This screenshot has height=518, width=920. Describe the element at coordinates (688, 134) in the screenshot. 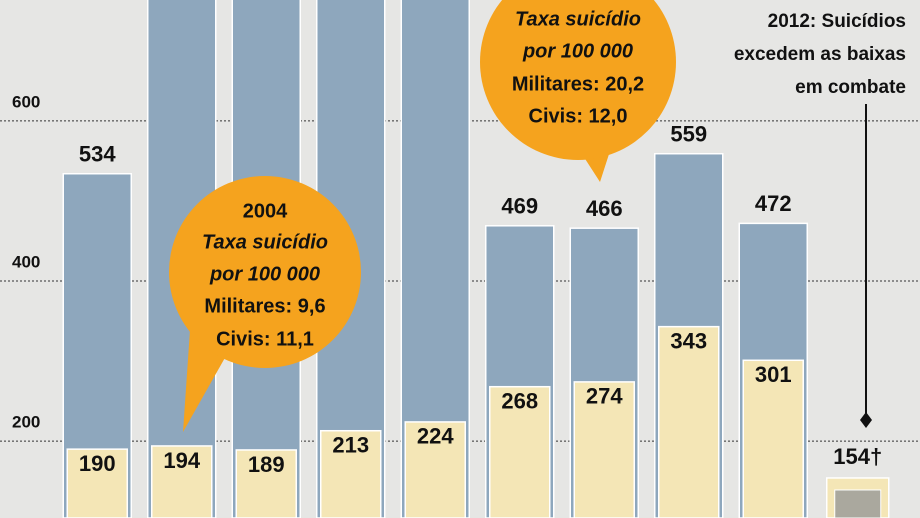

I see `value-label: 559` at that location.